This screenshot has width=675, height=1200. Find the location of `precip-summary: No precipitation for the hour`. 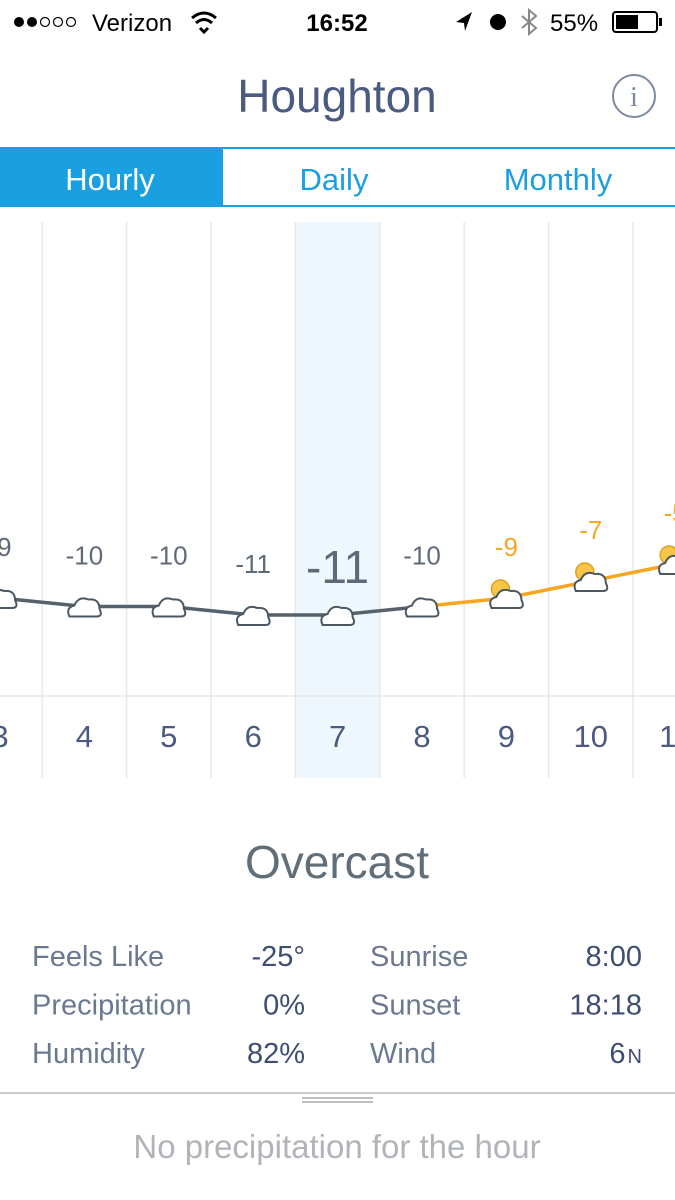

precip-summary: No precipitation for the hour is located at coordinates (336, 1146).